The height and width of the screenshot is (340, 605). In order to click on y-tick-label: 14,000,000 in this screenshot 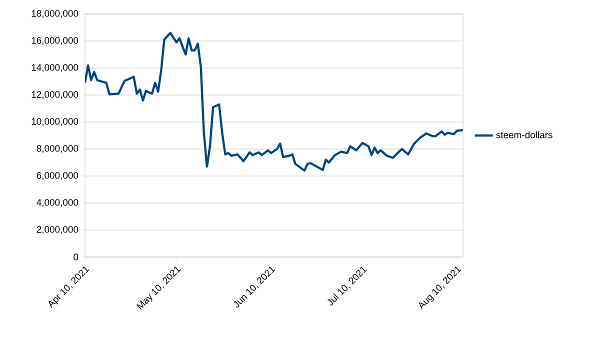, I will do `click(55, 68)`.